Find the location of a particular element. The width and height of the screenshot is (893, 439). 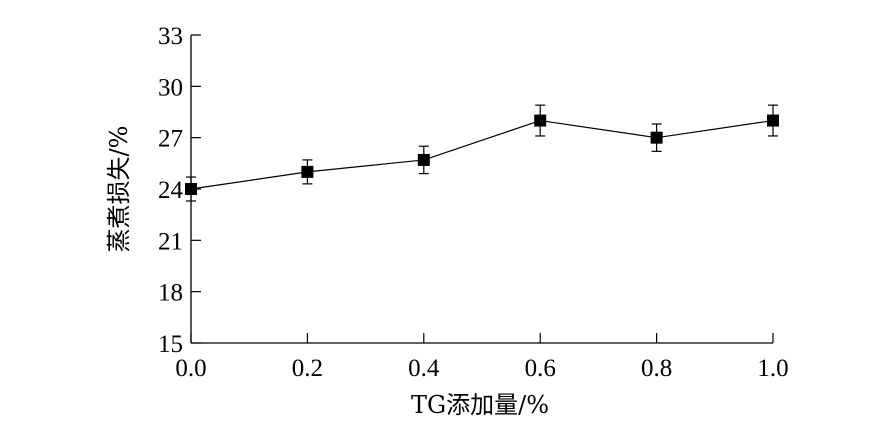

x-axis-title: TG添加量/% is located at coordinates (480, 405).